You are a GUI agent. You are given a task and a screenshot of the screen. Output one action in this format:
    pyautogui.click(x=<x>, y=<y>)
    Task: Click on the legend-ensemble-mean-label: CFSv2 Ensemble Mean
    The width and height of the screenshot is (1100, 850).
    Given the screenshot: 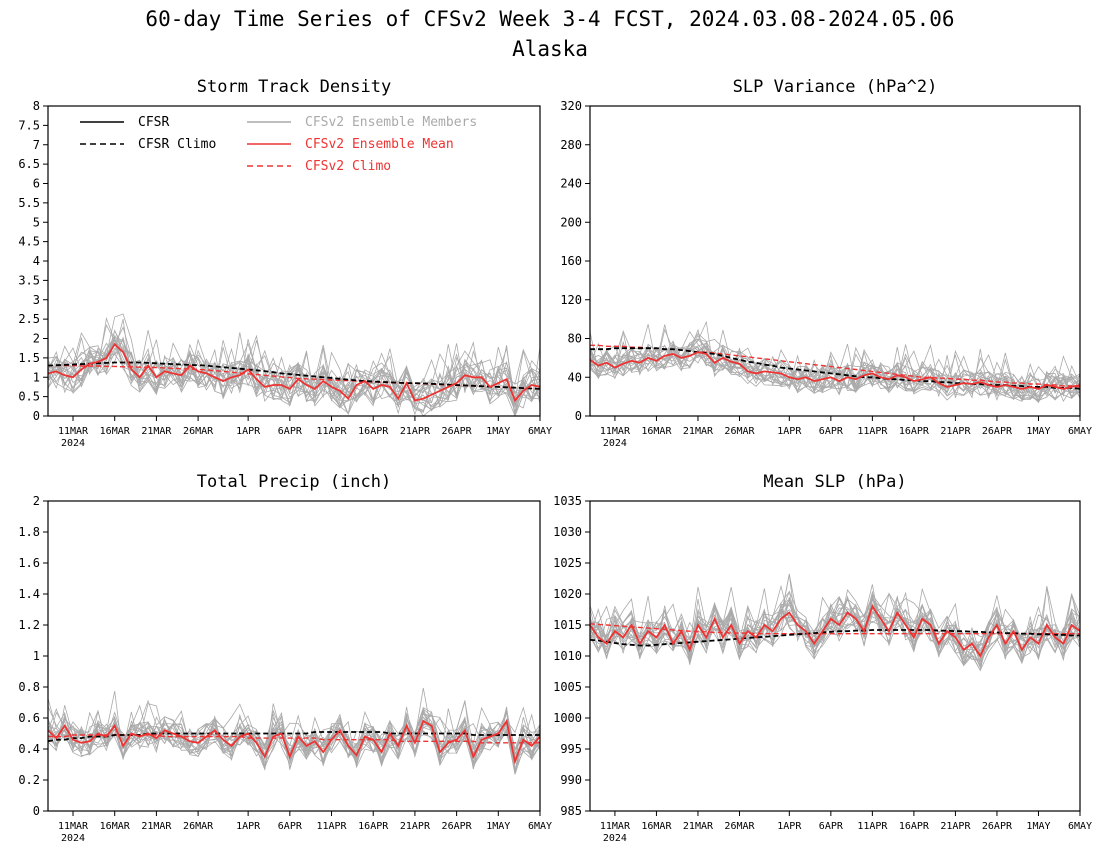 What is the action you would take?
    pyautogui.click(x=379, y=144)
    